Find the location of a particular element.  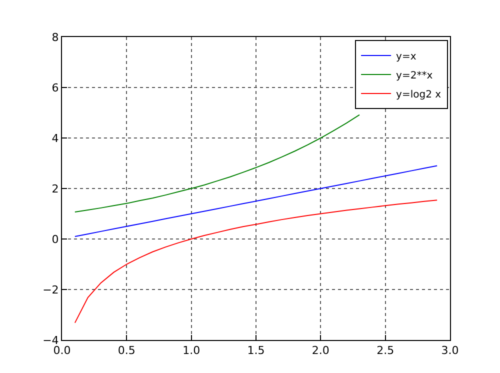

x-tick-label: 0.5 is located at coordinates (127, 351).